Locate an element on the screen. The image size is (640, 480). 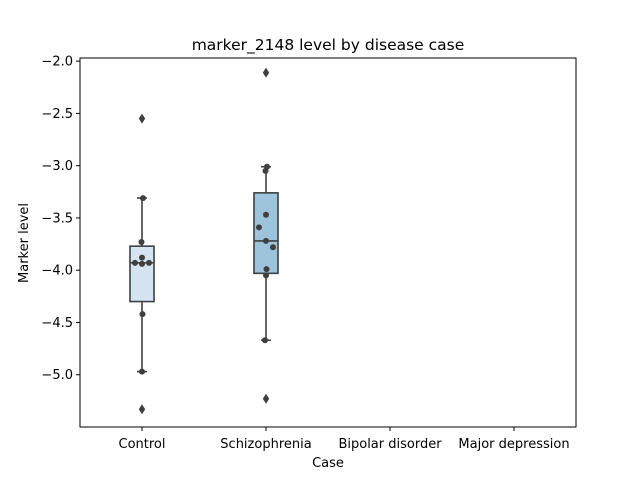
y-tick-label: −2.0 is located at coordinates (57, 62).